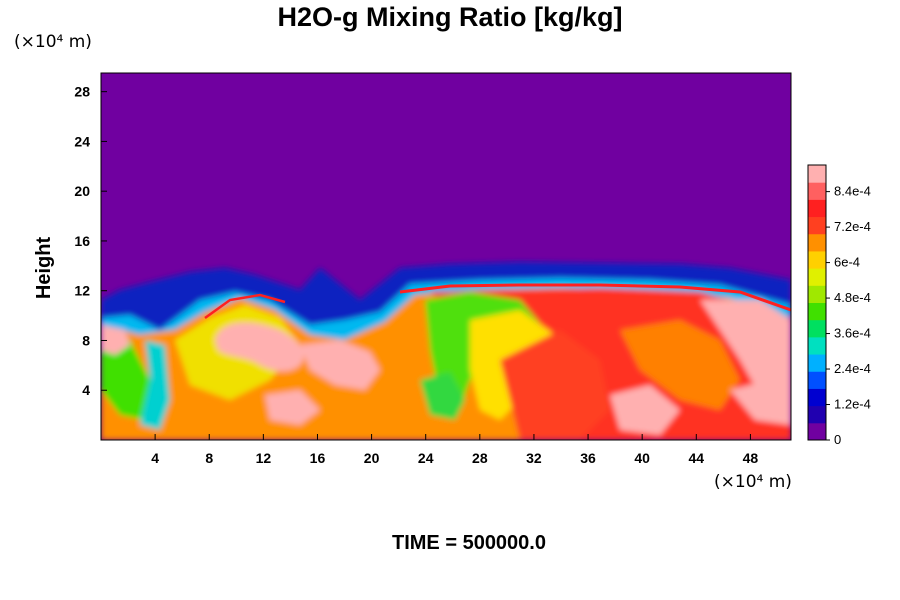  What do you see at coordinates (209, 458) in the screenshot?
I see `x-tick-label: 8` at bounding box center [209, 458].